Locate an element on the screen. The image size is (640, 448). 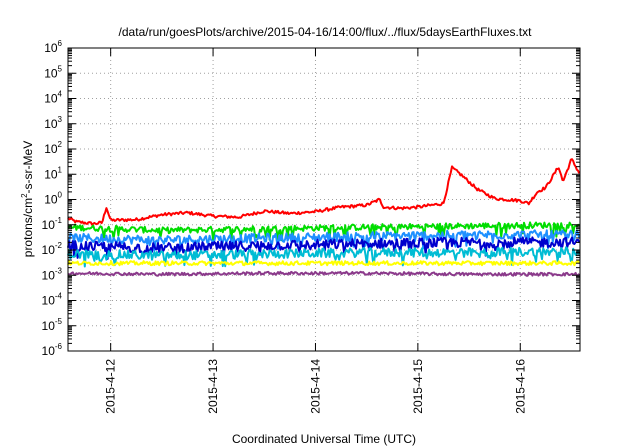
y-tick-label: 10⁴ is located at coordinates (53, 98).